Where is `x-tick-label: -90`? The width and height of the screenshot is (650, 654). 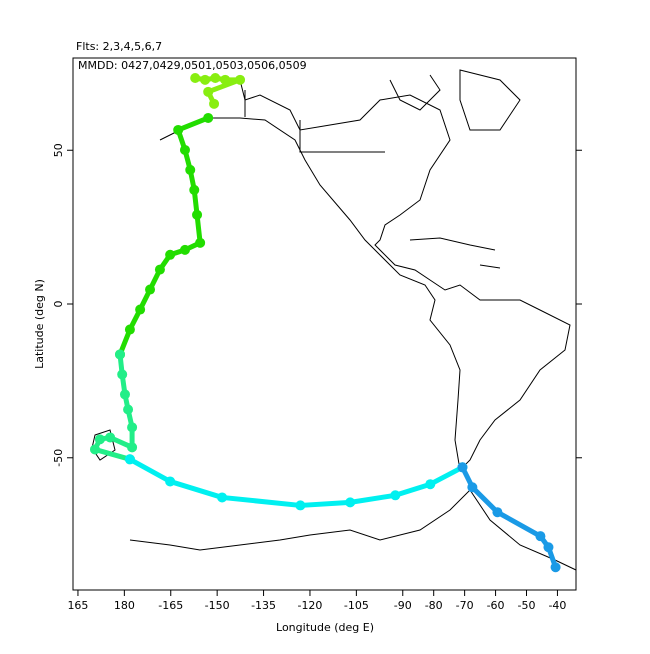 x-tick-label: -90 is located at coordinates (403, 605).